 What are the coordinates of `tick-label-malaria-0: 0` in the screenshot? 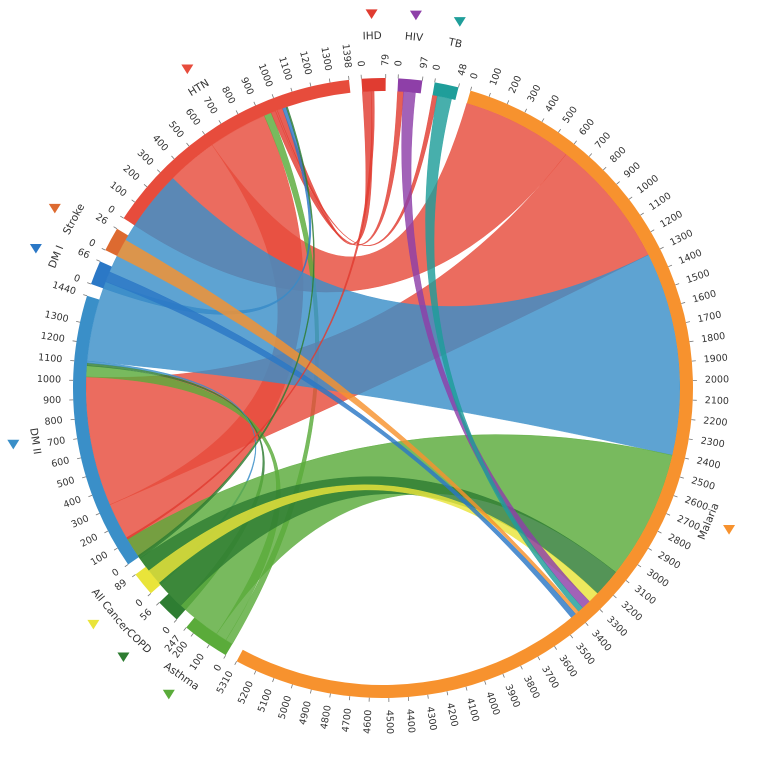 It's located at (475, 76).